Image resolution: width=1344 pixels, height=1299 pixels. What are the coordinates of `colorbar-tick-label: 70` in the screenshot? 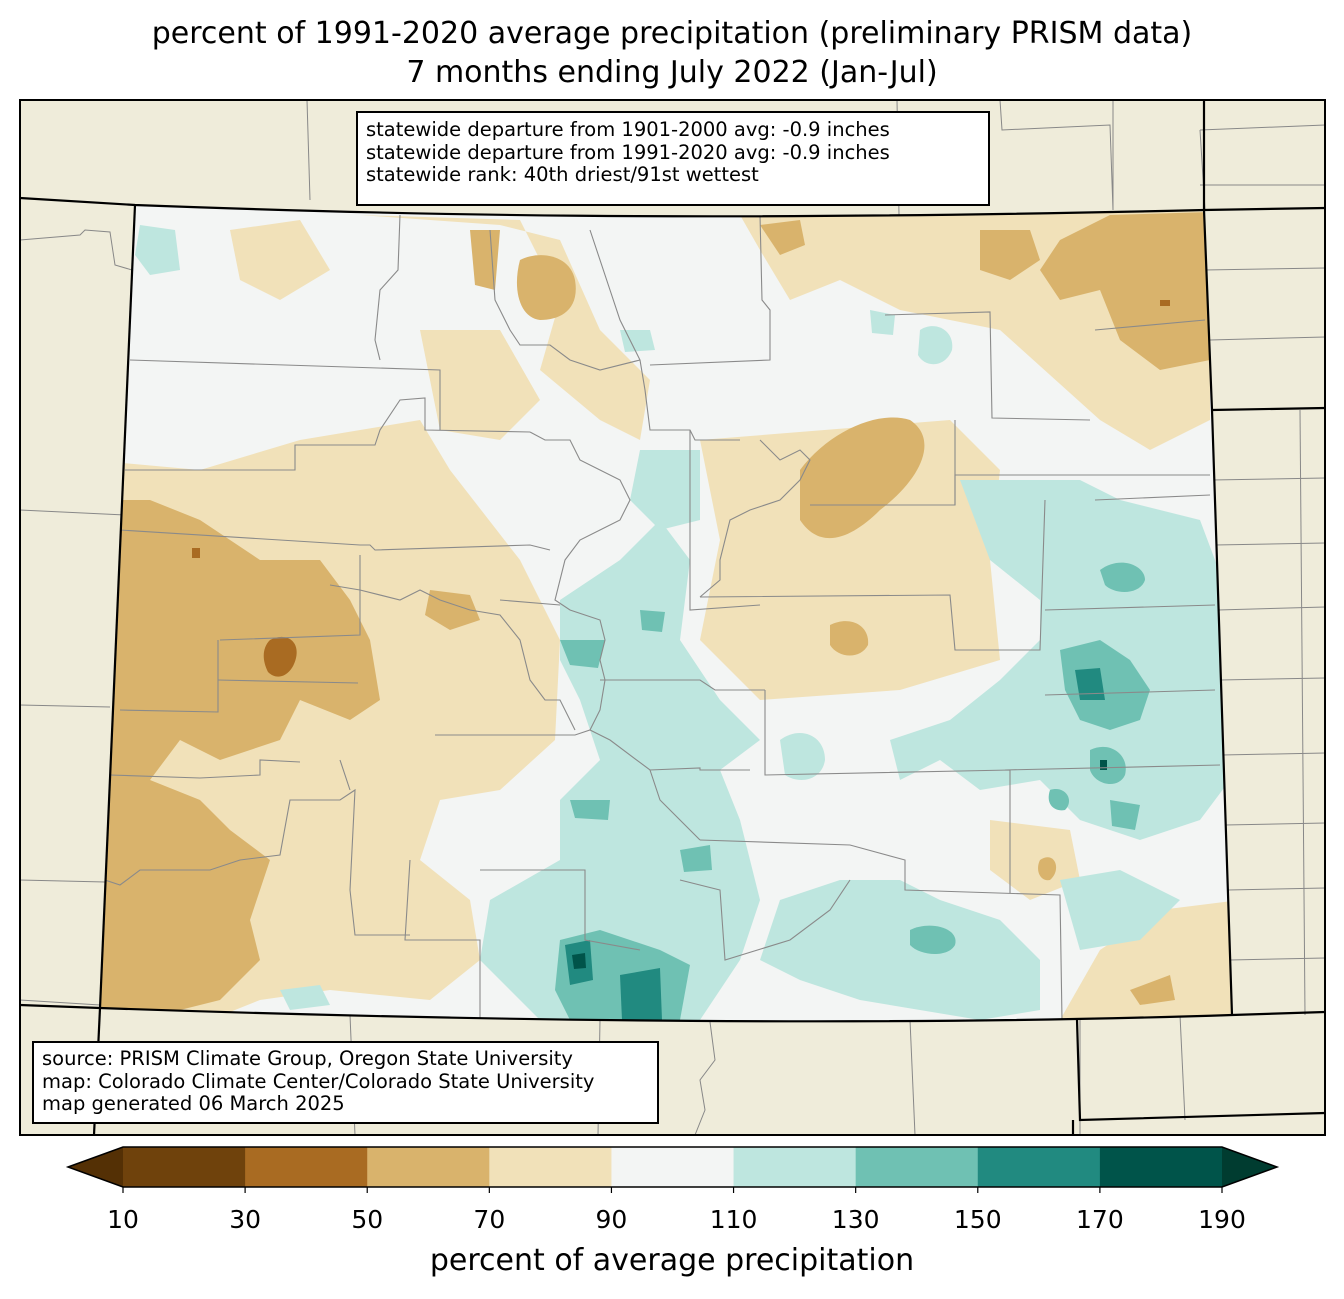 It's located at (489, 1219).